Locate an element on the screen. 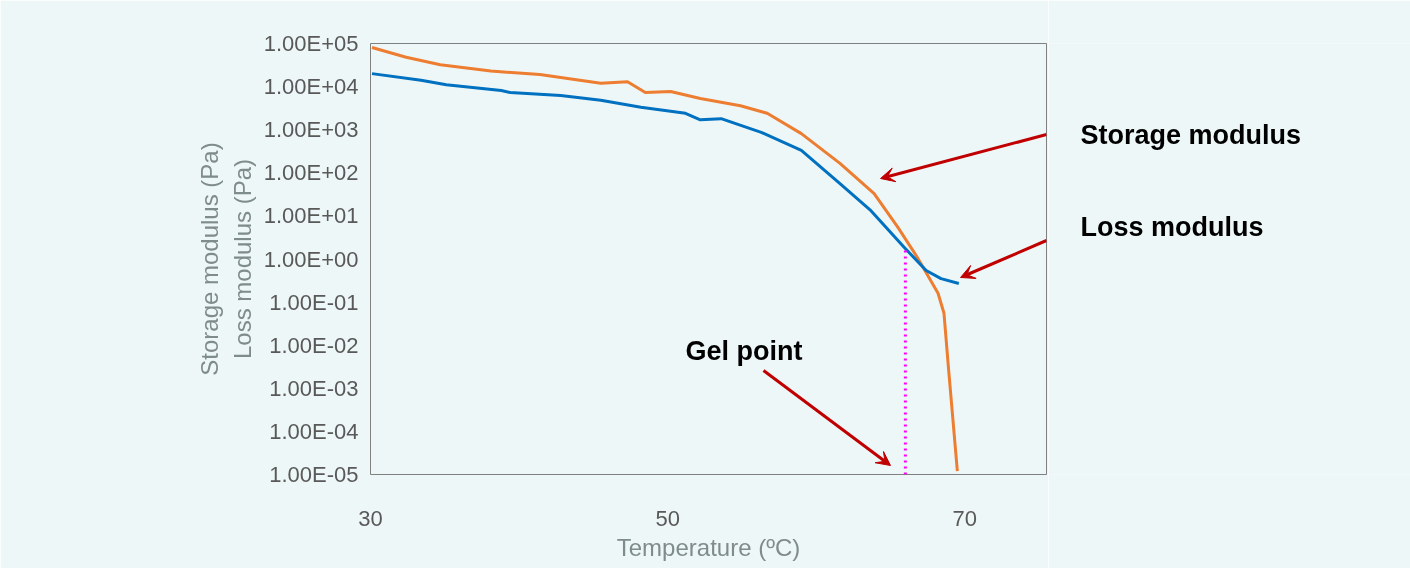  y-tick-label: 1.00E-03 is located at coordinates (314, 388).